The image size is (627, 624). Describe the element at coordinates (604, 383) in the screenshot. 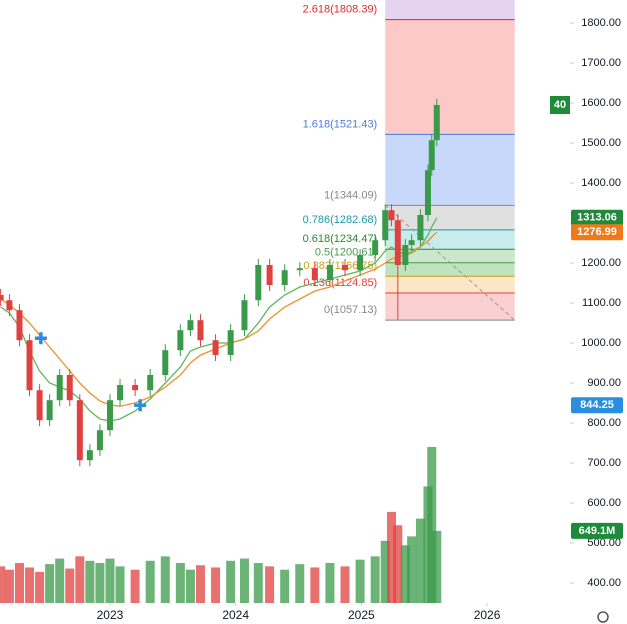

I see `y-tick-label: 900.00` at that location.